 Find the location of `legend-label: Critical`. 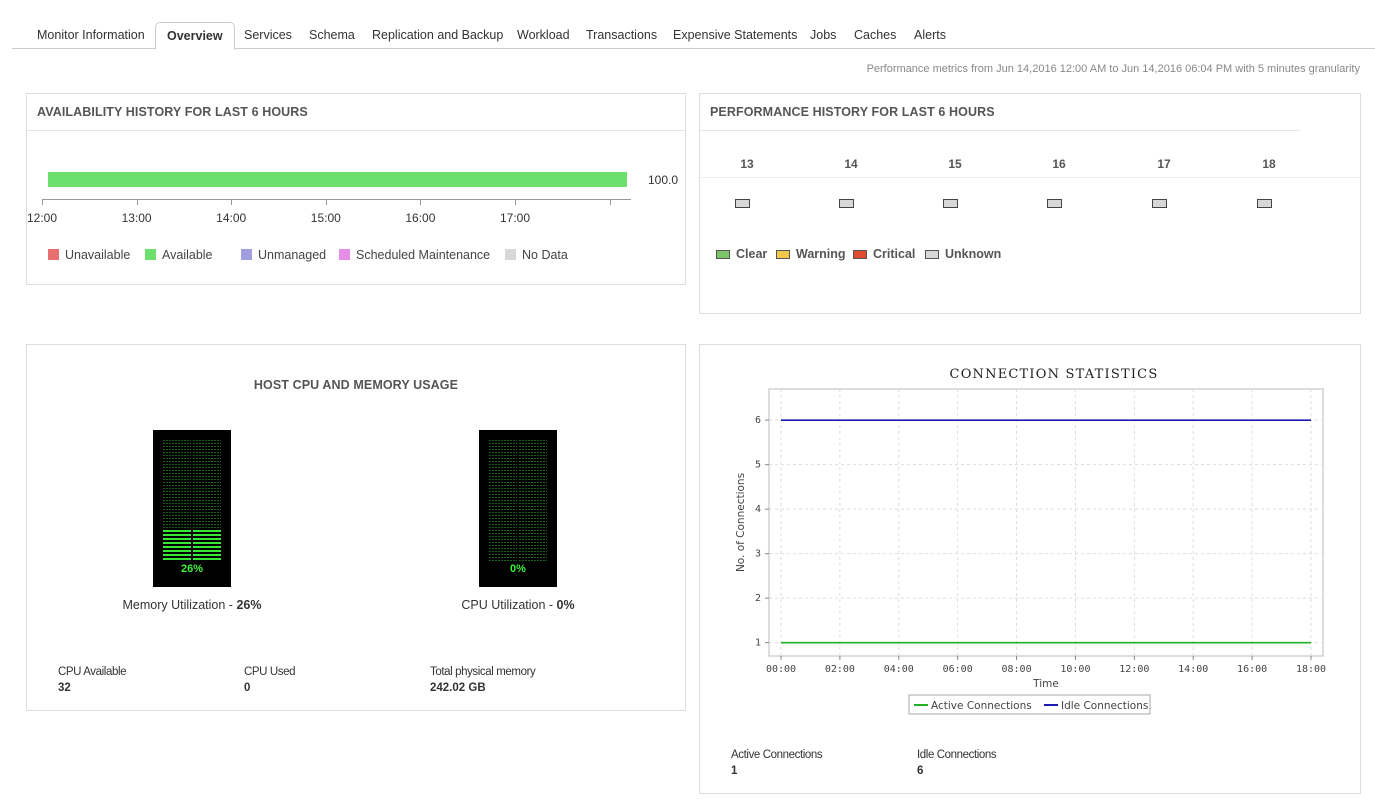

legend-label: Critical is located at coordinates (894, 254).